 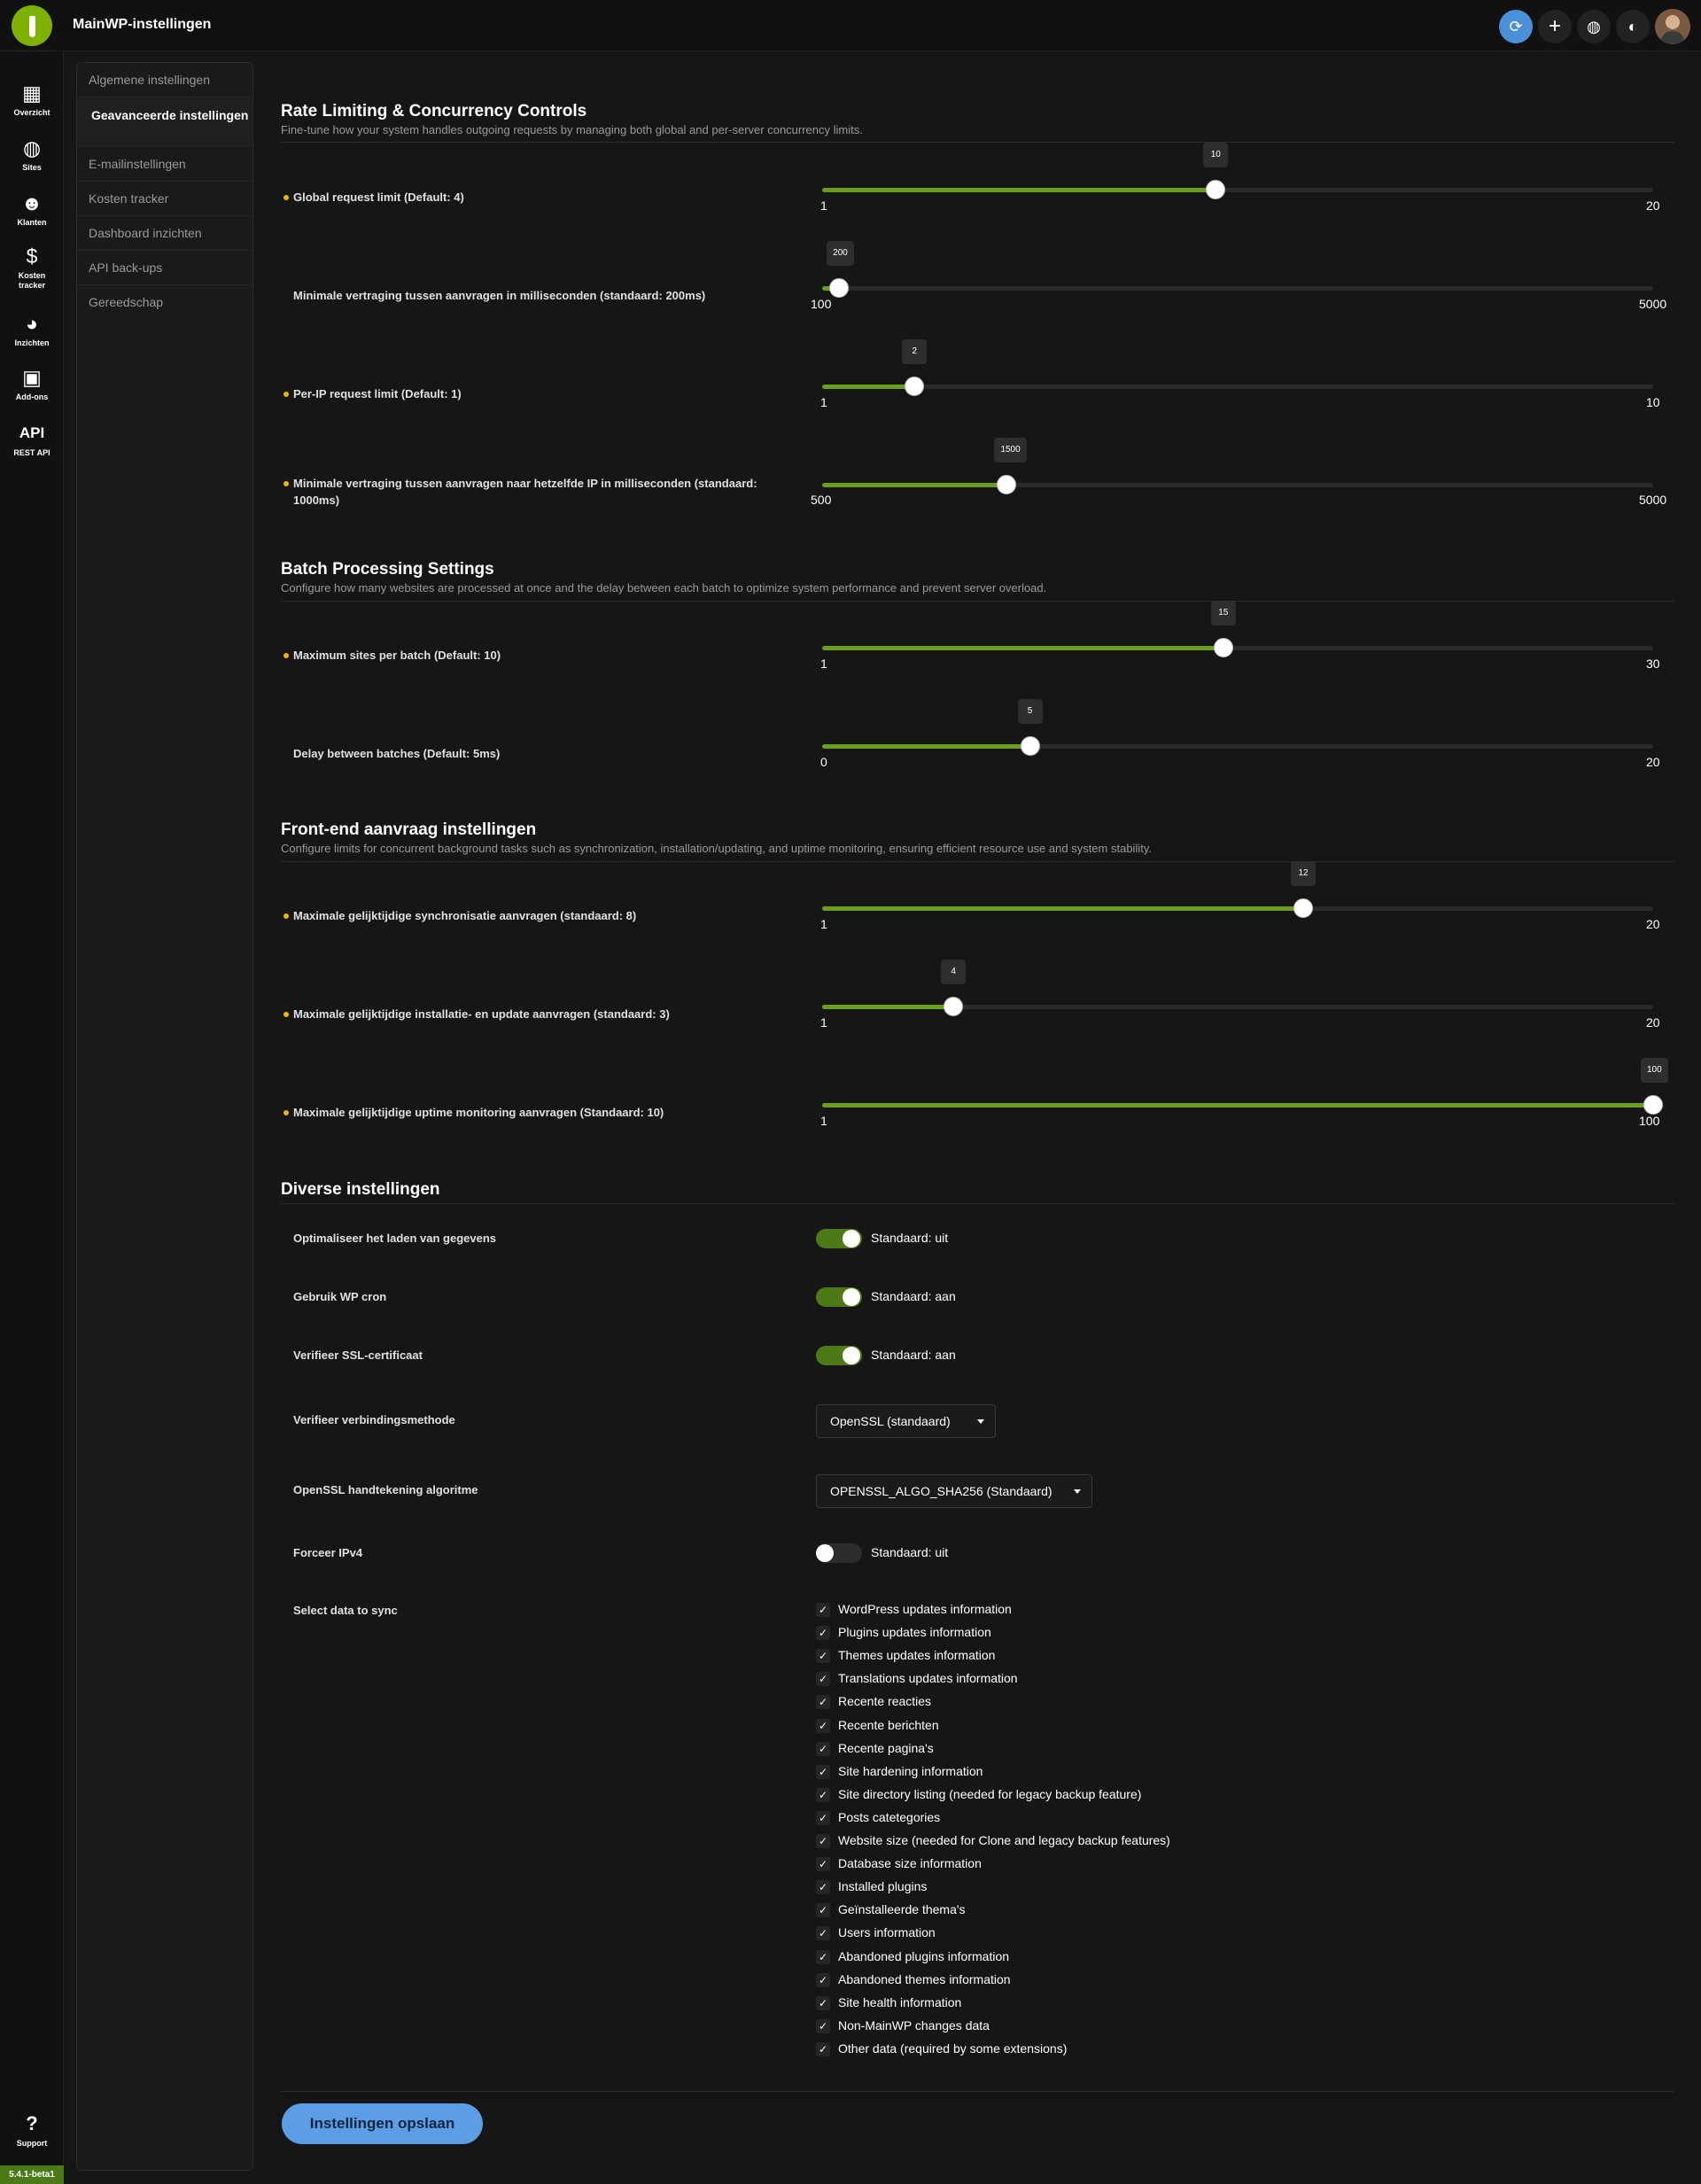 What do you see at coordinates (32, 440) in the screenshot?
I see `nav-item-rest-api: API REST API` at bounding box center [32, 440].